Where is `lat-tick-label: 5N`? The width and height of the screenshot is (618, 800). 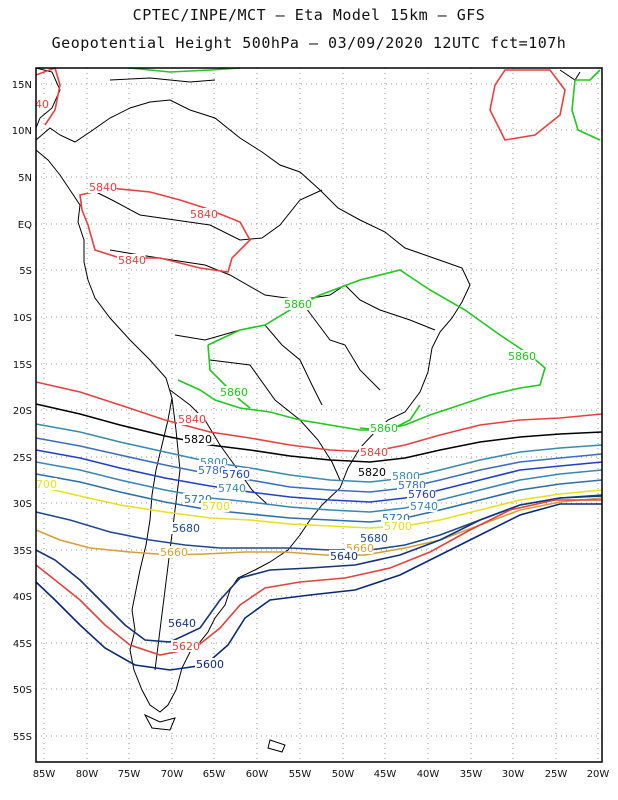
lat-tick-label: 5N is located at coordinates (25, 178).